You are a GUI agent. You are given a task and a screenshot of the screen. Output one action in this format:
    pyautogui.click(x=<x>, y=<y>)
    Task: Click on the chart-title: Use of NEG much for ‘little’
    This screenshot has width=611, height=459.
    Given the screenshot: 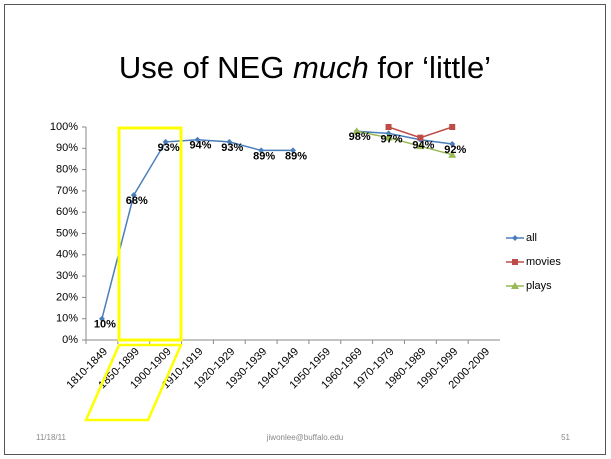 What is the action you would take?
    pyautogui.click(x=305, y=67)
    